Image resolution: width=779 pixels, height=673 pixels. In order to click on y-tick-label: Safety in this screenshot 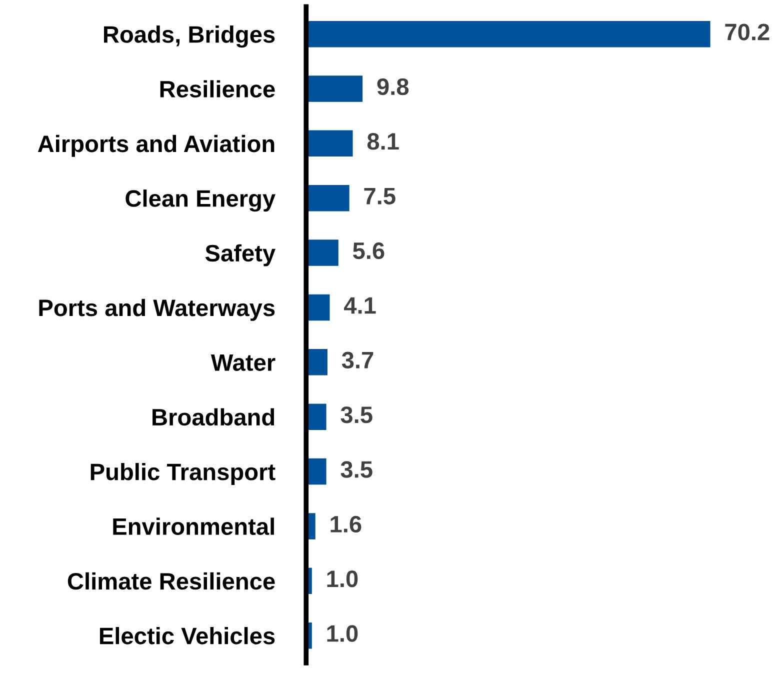, I will do `click(240, 255)`.